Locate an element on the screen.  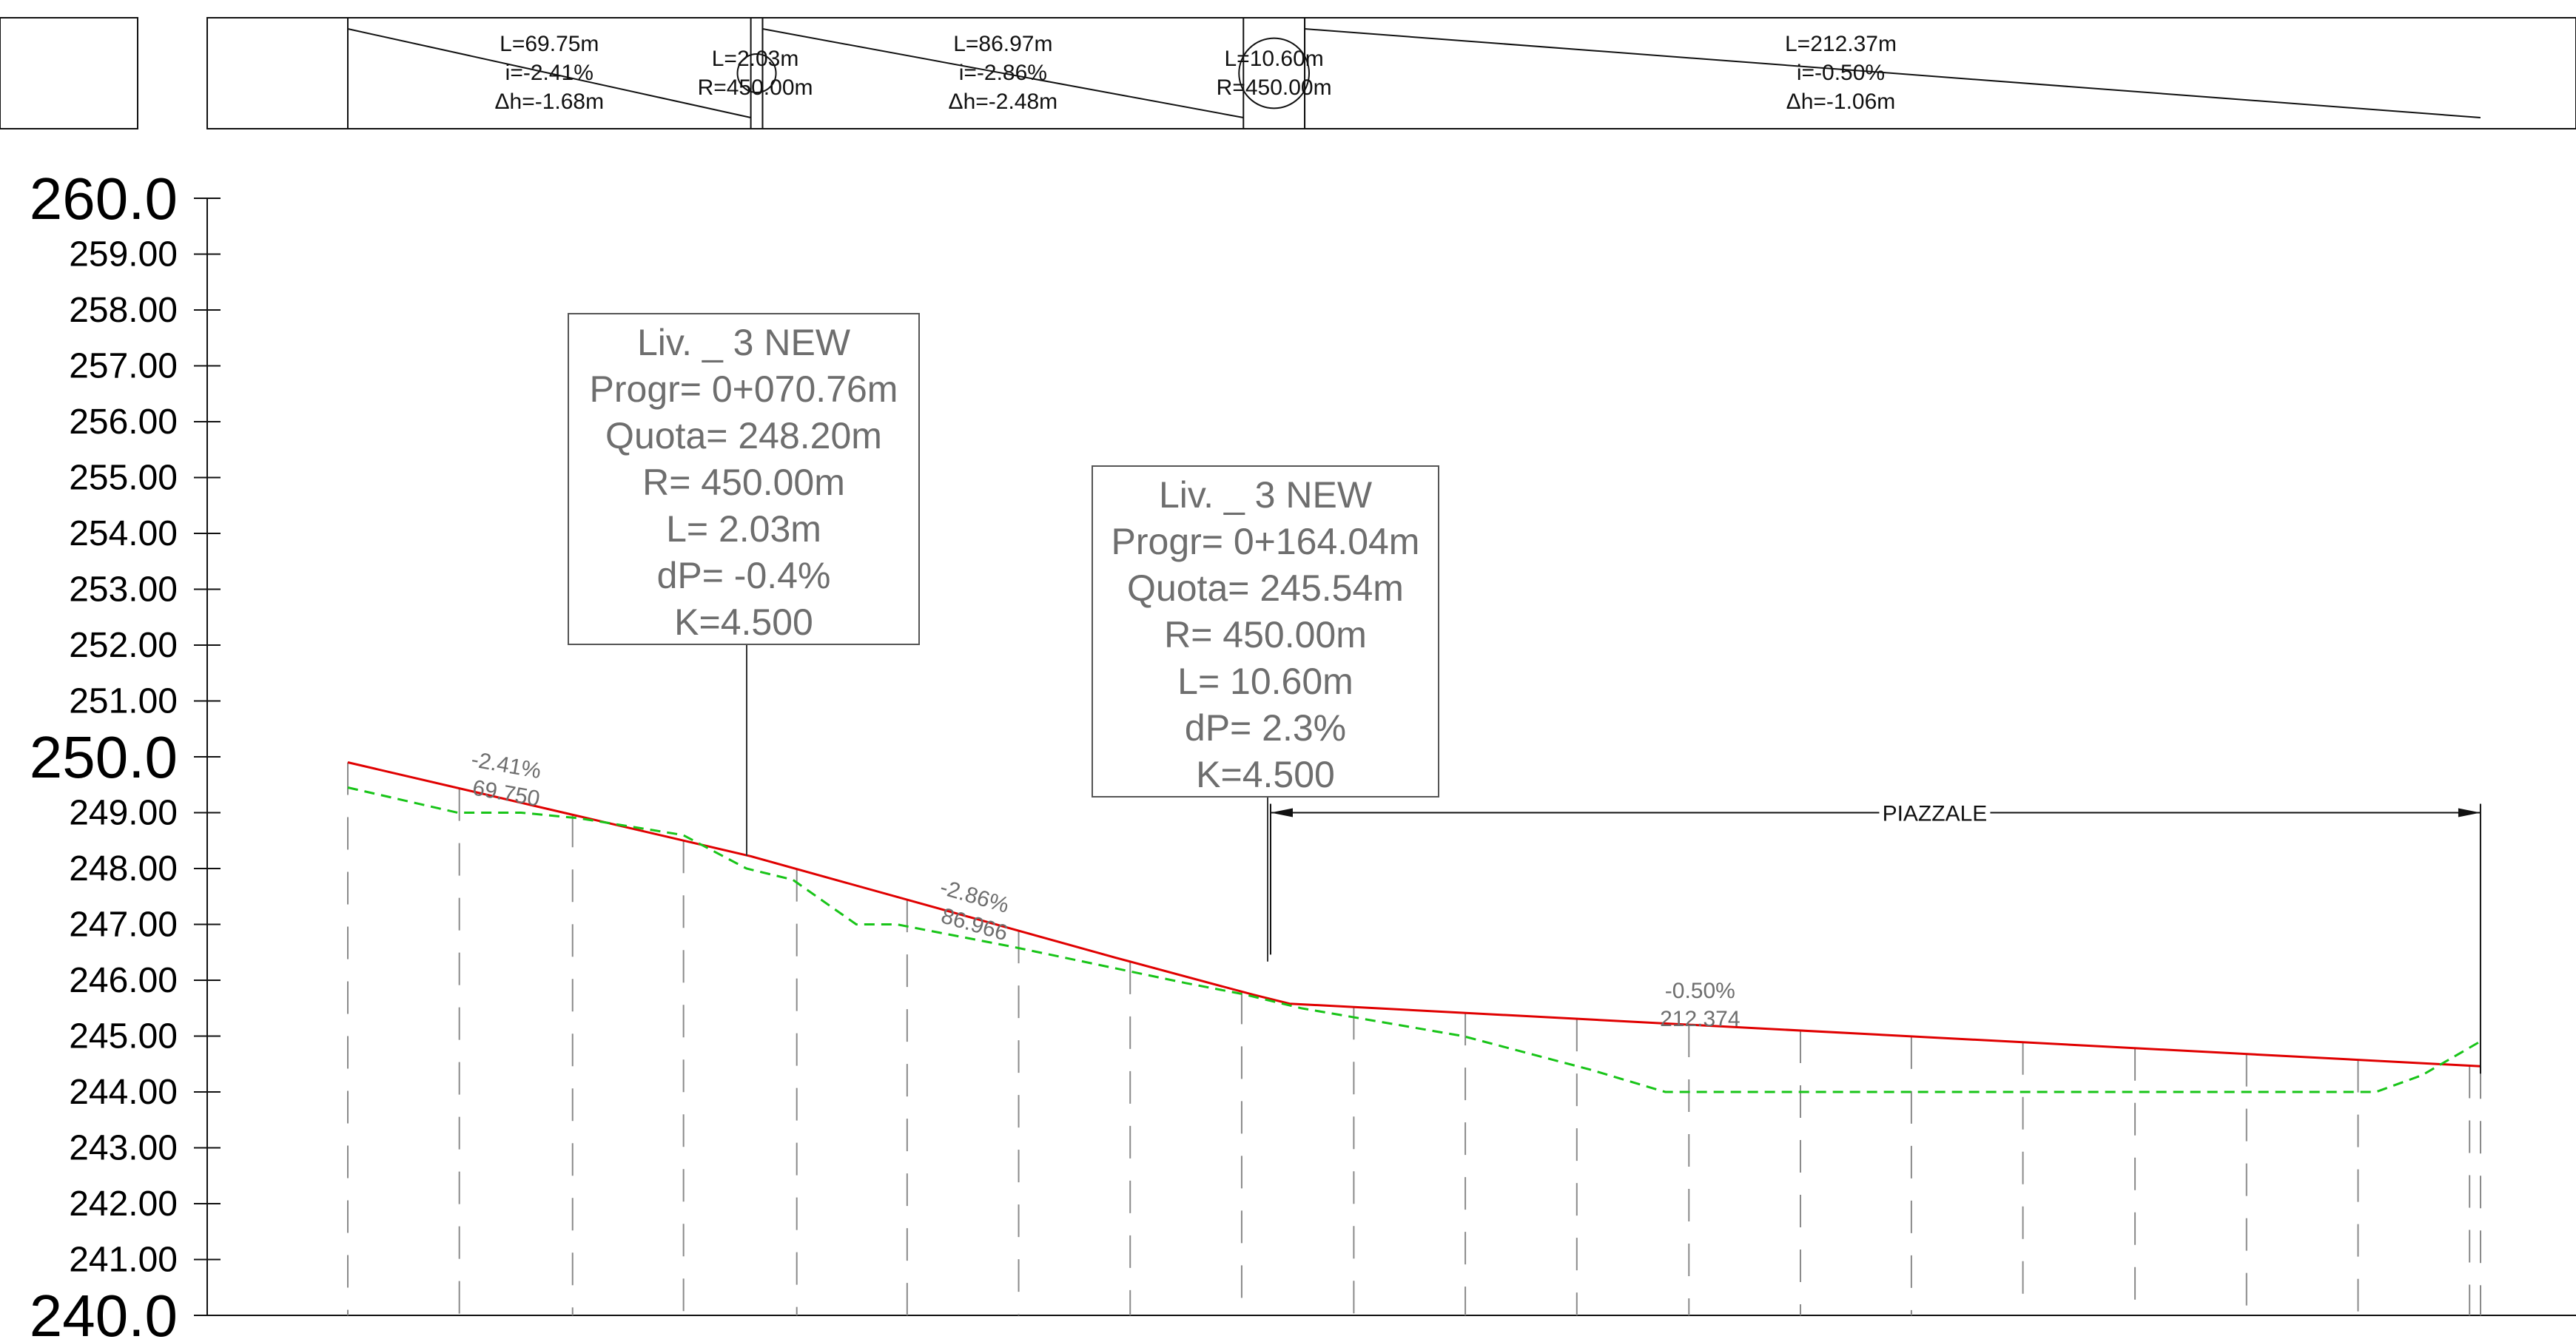
piazzale-arrow-left is located at coordinates (1281, 812).